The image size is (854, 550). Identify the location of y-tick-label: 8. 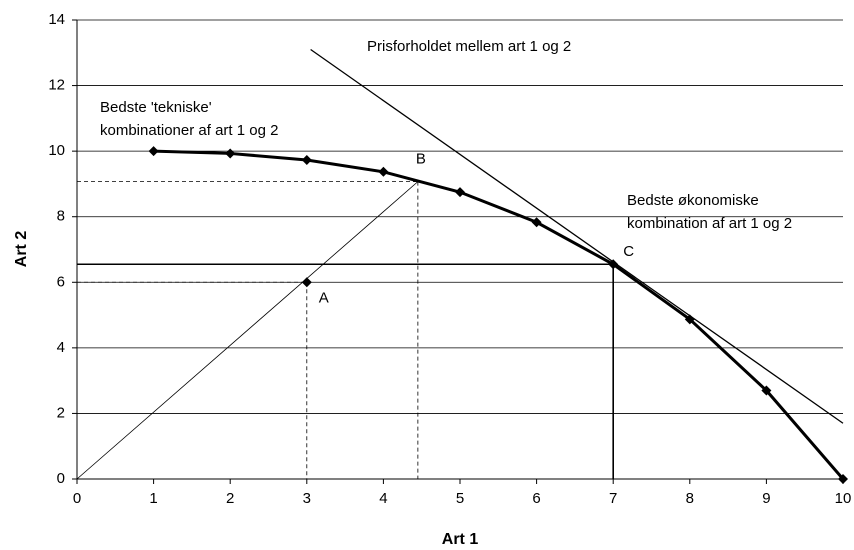
(61, 216).